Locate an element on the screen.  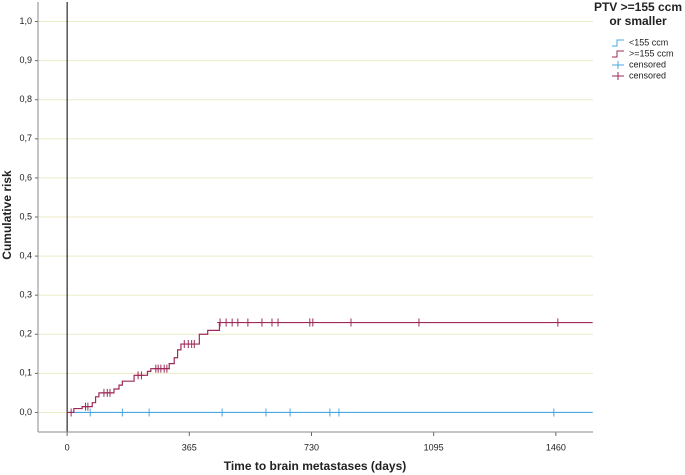
y-tick-label: 0,3 is located at coordinates (25, 295).